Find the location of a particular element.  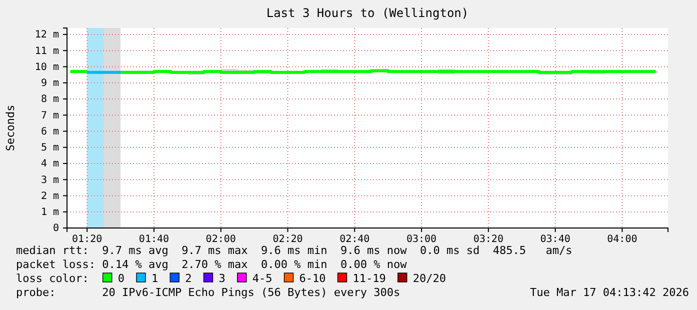

y-tick-label: 6 m is located at coordinates (49, 132).